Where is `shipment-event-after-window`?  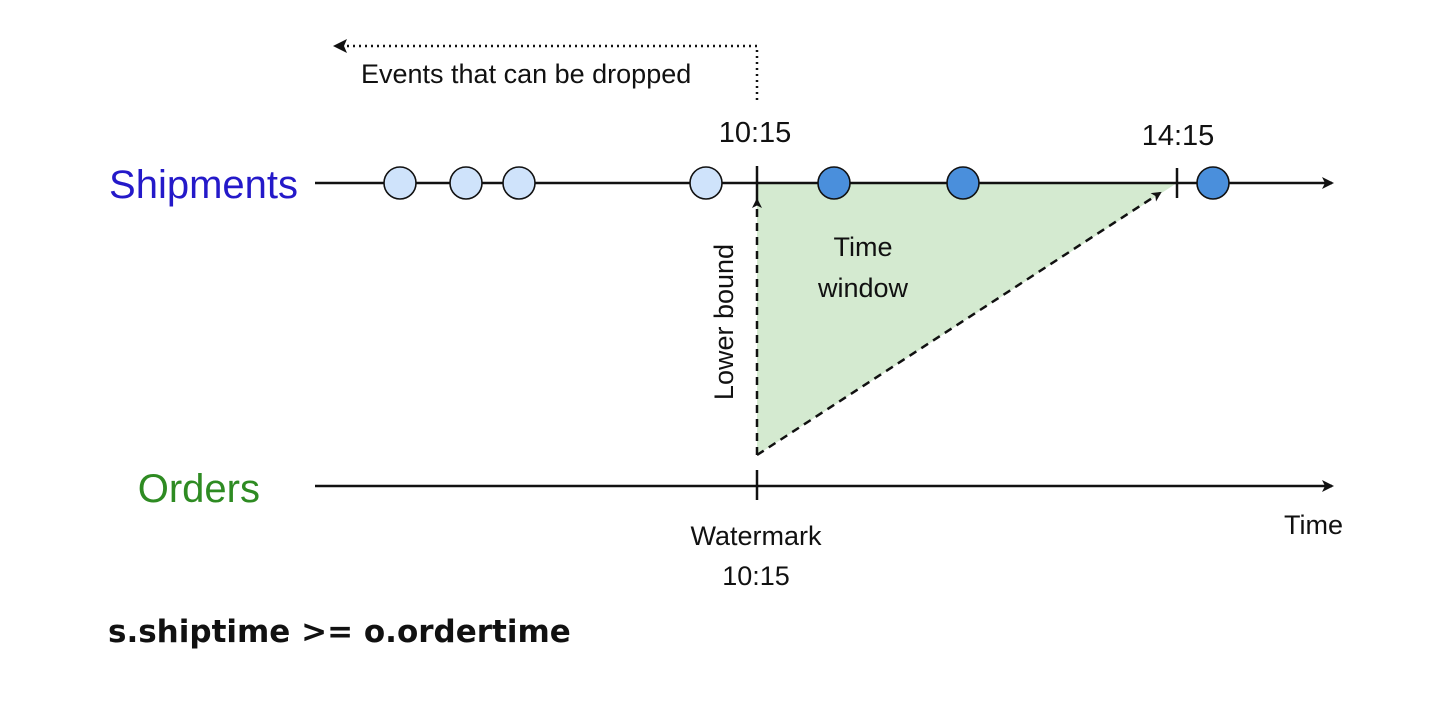
shipment-event-after-window is located at coordinates (1213, 183).